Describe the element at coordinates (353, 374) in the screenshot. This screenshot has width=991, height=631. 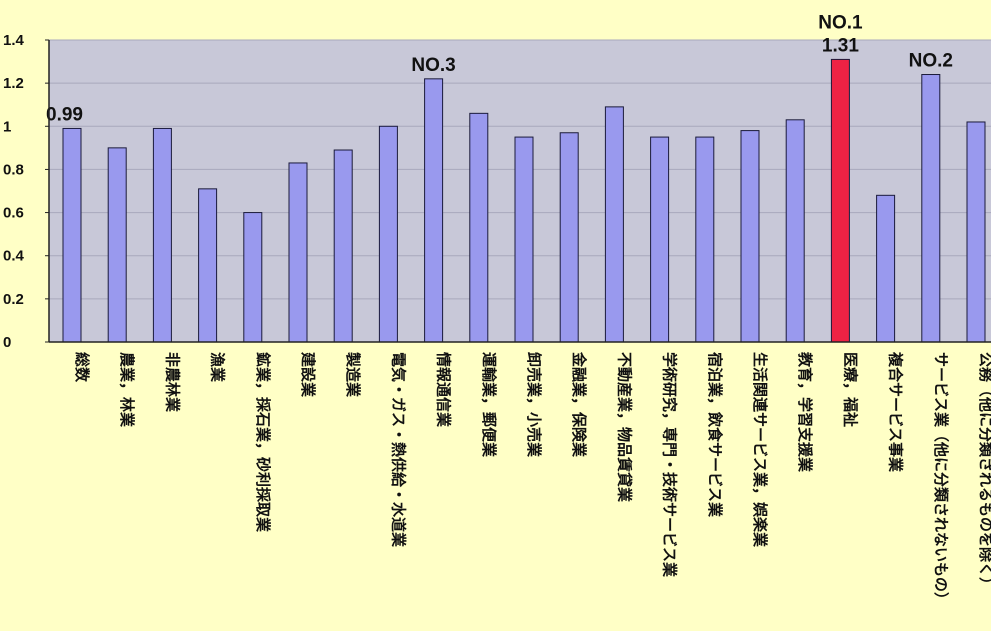
I see `category-label: 製造業` at that location.